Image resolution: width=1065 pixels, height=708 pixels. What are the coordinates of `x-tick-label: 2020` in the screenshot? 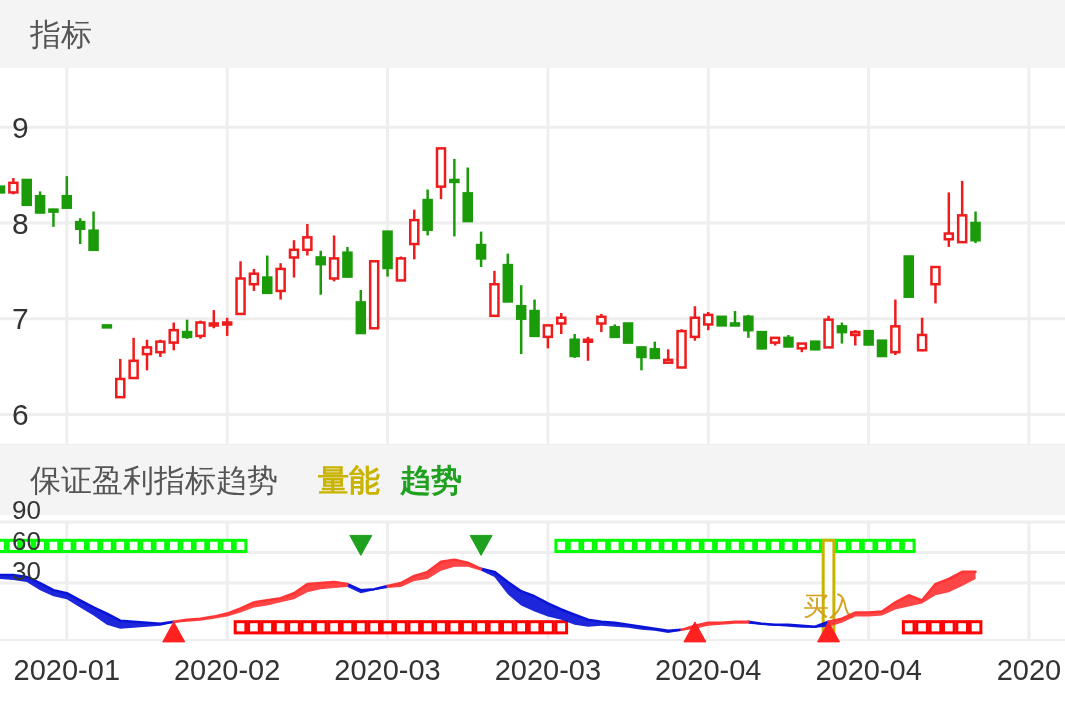 It's located at (1029, 670).